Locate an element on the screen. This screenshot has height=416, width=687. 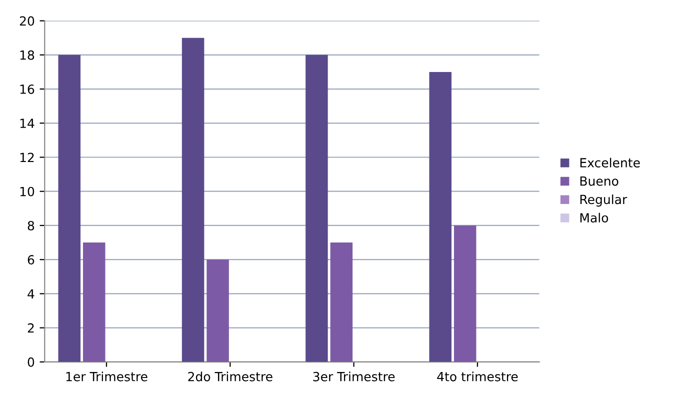
legend-label: Regular is located at coordinates (604, 200).